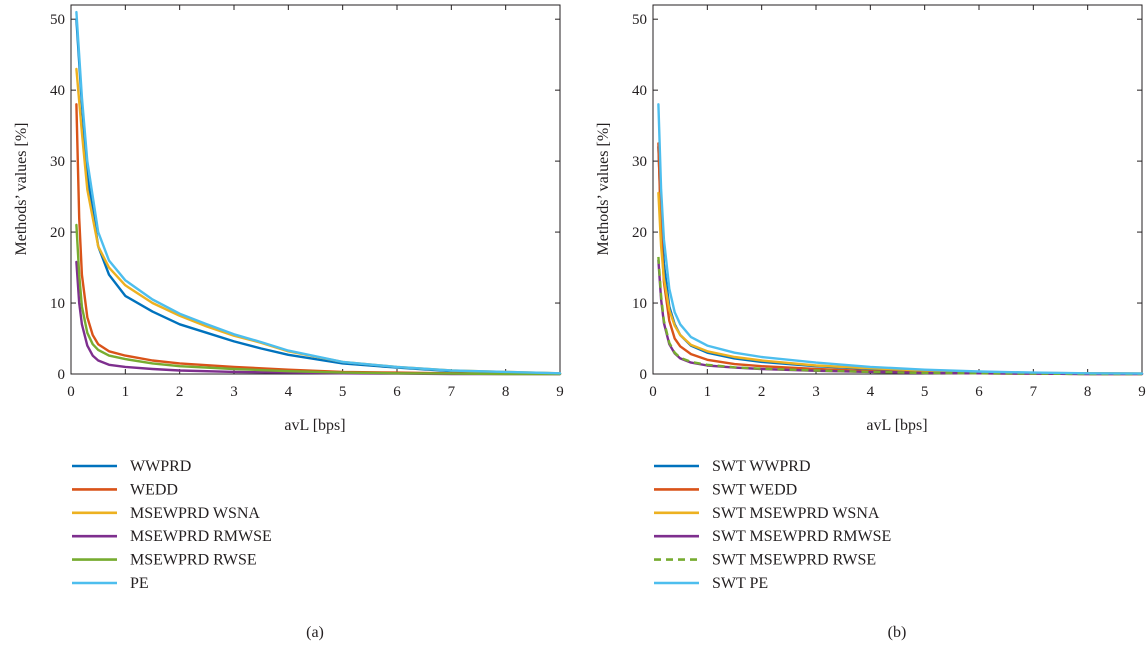 The width and height of the screenshot is (1146, 652). What do you see at coordinates (193, 560) in the screenshot?
I see `legend-label: MSEWPRD RWSE` at bounding box center [193, 560].